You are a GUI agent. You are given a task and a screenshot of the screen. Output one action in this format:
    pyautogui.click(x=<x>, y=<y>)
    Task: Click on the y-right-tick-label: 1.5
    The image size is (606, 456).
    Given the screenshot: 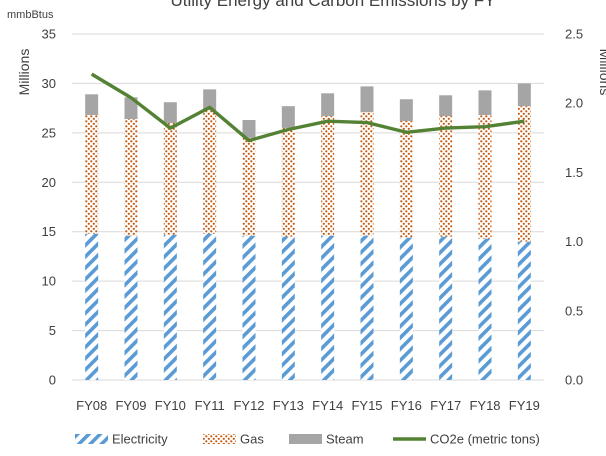 What is the action you would take?
    pyautogui.click(x=574, y=172)
    